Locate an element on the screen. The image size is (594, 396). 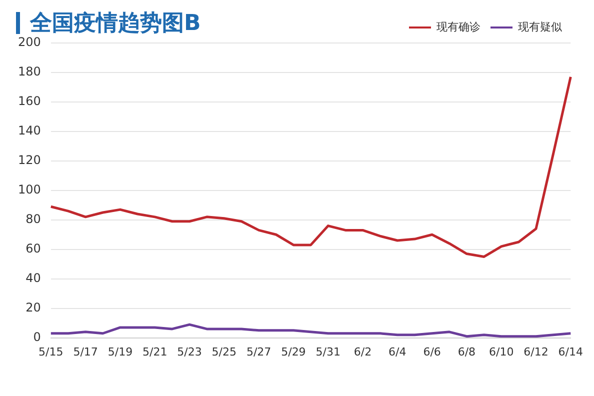
x-tick-label: 6/12 is located at coordinates (536, 351).